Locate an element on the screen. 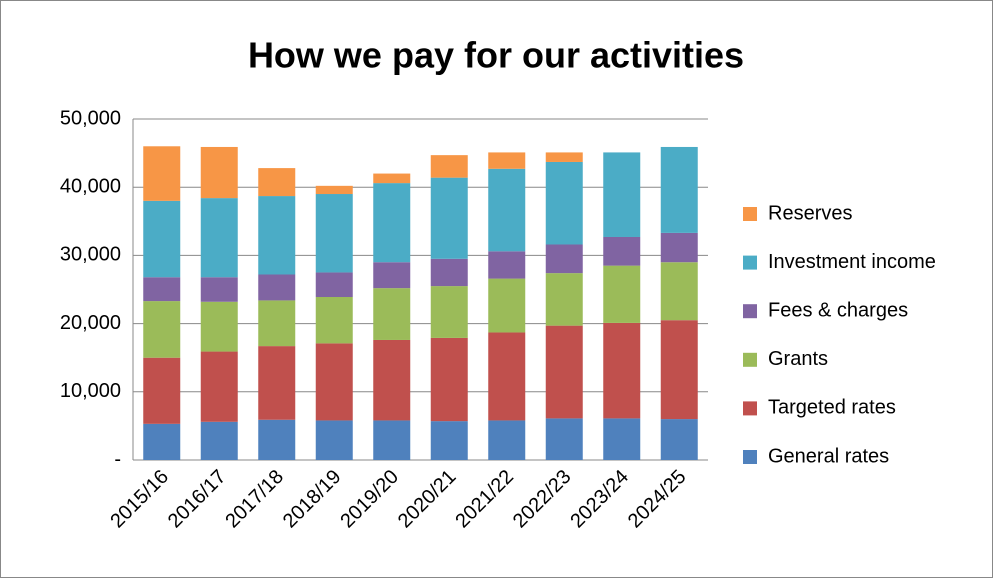 This screenshot has width=993, height=578. legend-label: Investment income is located at coordinates (852, 262).